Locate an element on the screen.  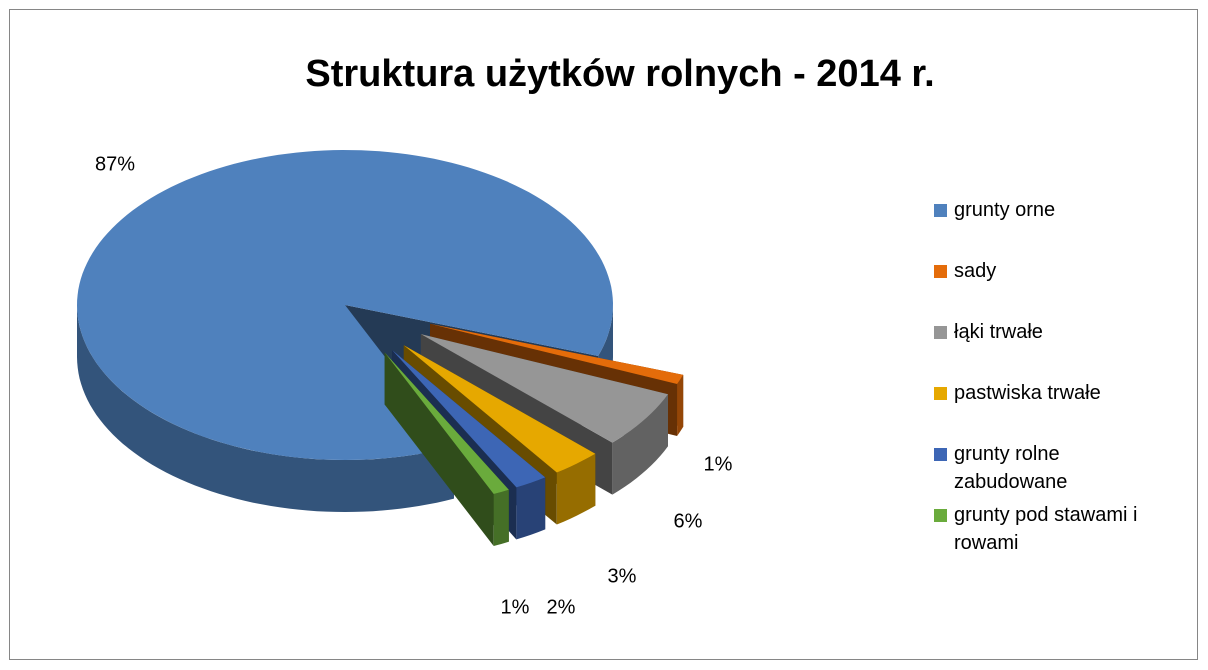
data-label: 6% is located at coordinates (688, 521).